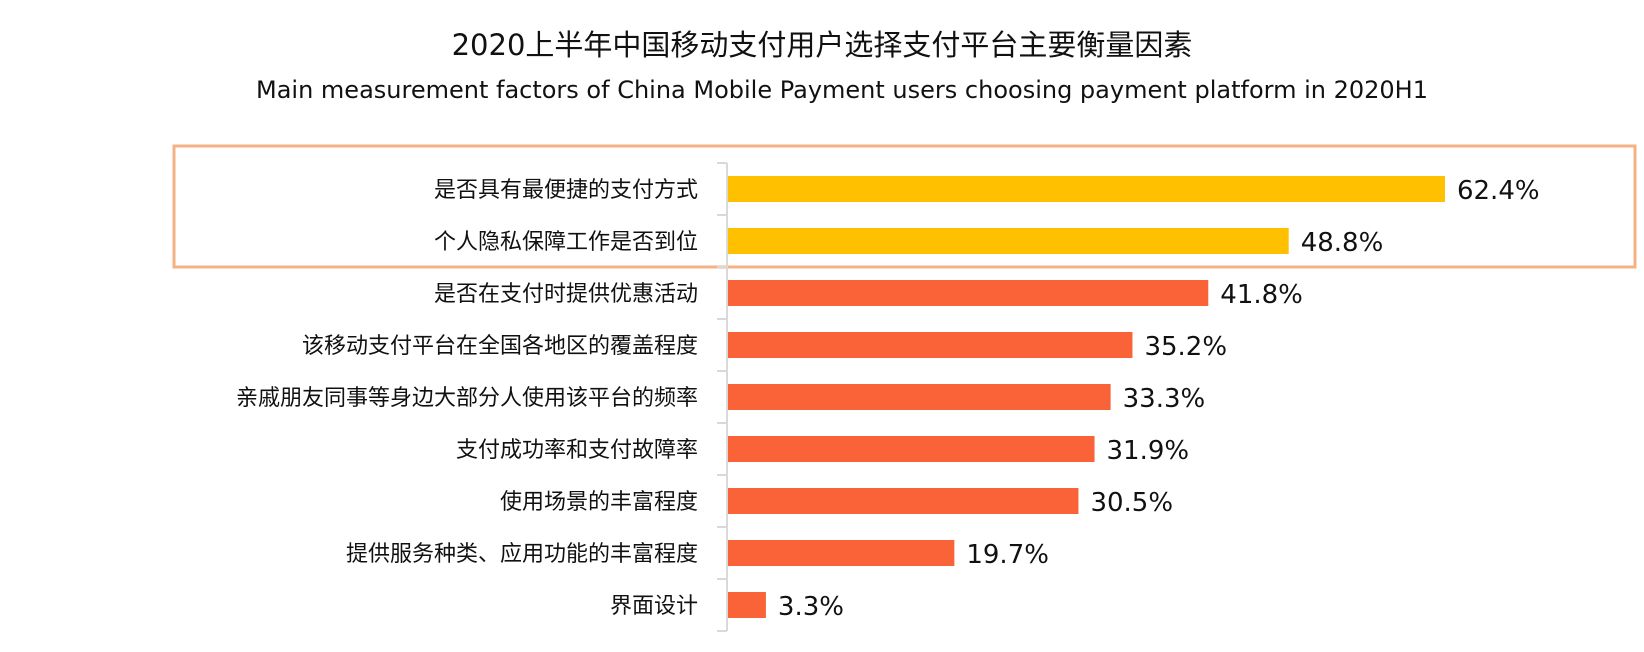  I want to click on category-label: 该移动支付平台在全国各地区的覆盖程度, so click(500, 346).